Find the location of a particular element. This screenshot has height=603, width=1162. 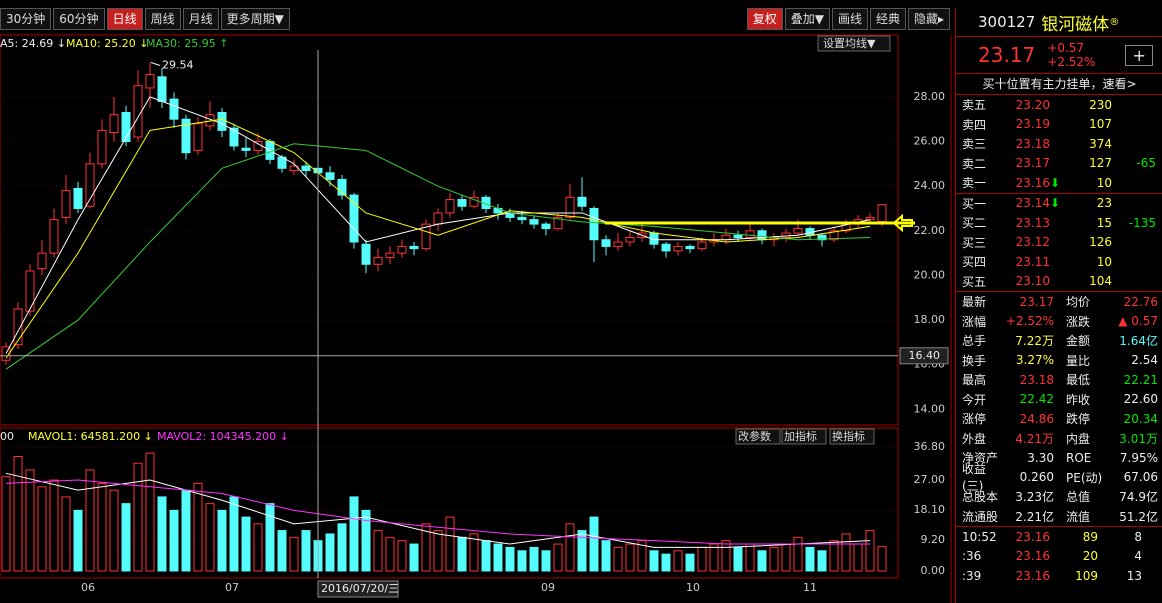

order-row: 买一 23.14 ⬇ 23 is located at coordinates (1059, 203).